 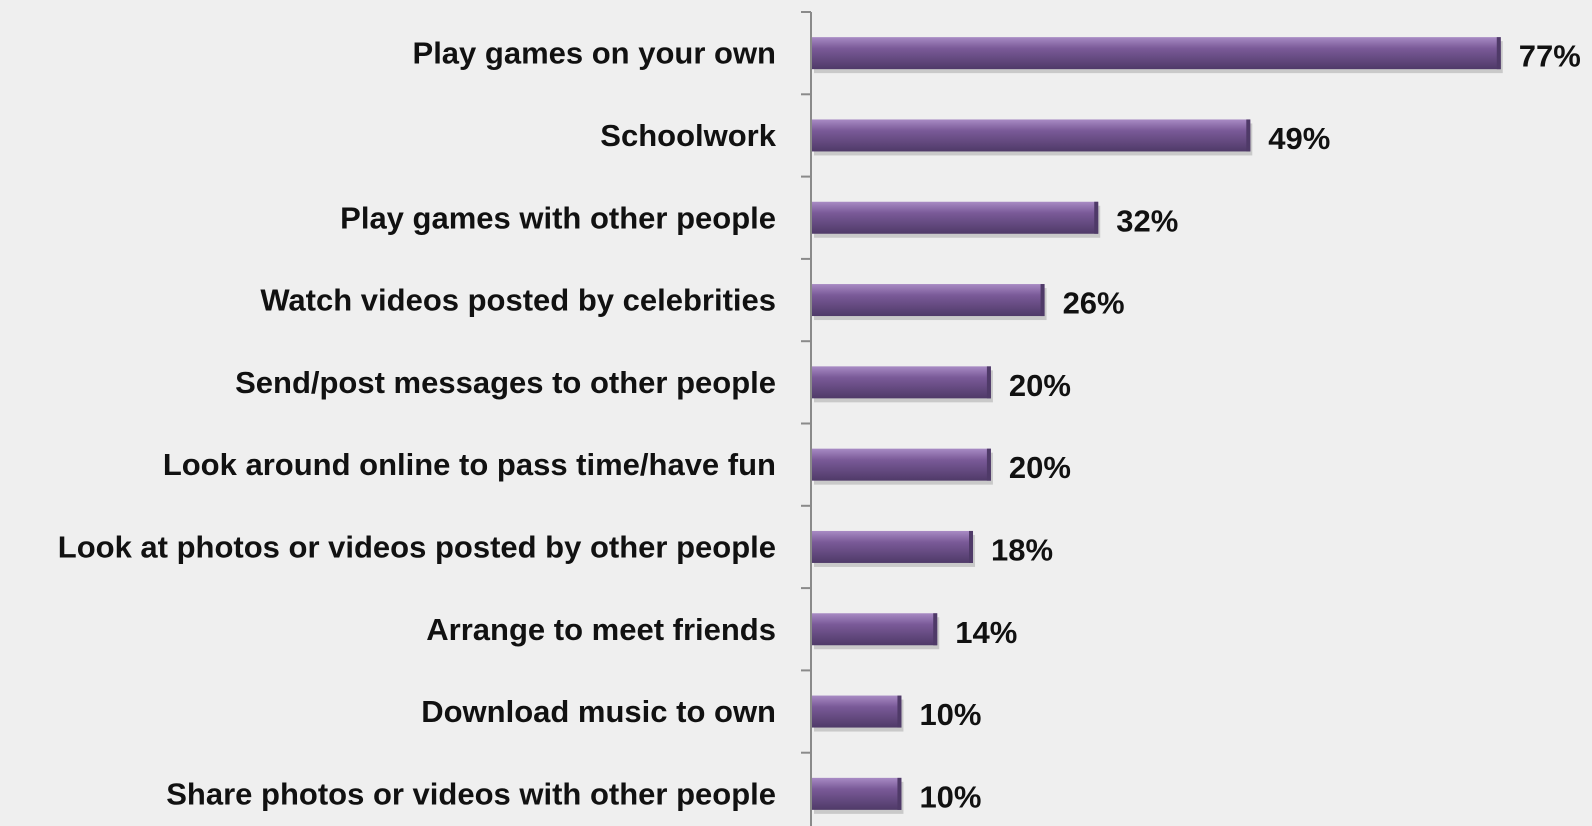 What do you see at coordinates (1299, 138) in the screenshot?
I see `data-label: 49%` at bounding box center [1299, 138].